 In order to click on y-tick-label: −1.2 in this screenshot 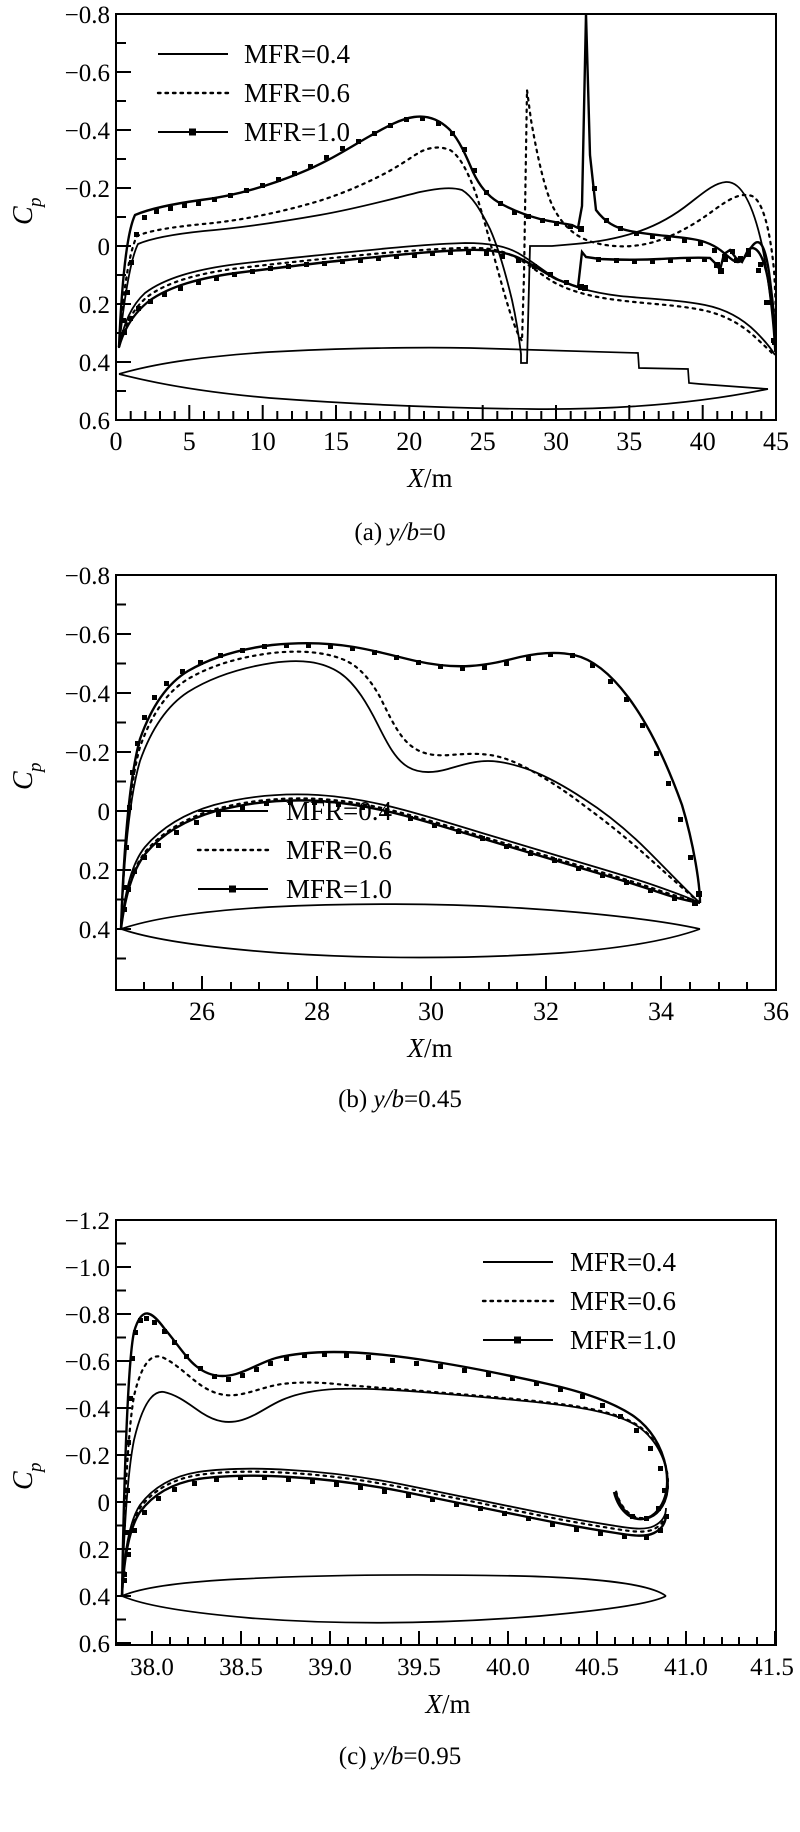, I will do `click(87, 1221)`.